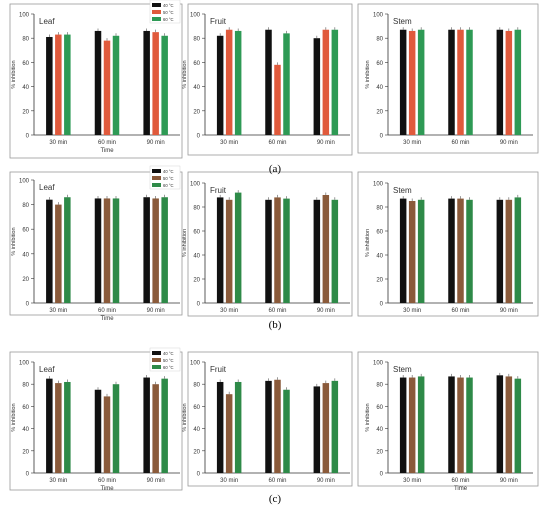 The image size is (550, 509). Describe the element at coordinates (368, 417) in the screenshot. I see `panel-9-y-axis-label: % inhibition` at that location.